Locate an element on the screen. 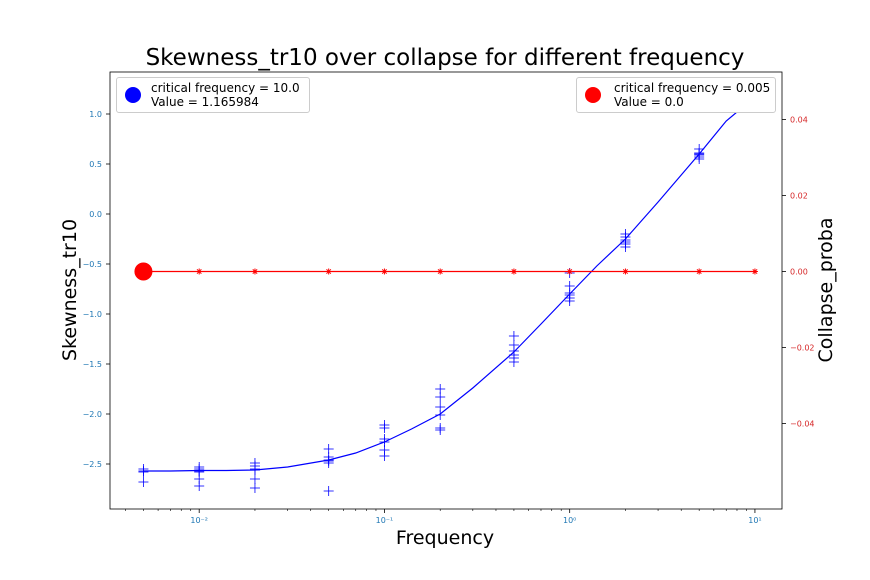 This screenshot has width=870, height=580. y-tick-label: −2.0 is located at coordinates (92, 414).